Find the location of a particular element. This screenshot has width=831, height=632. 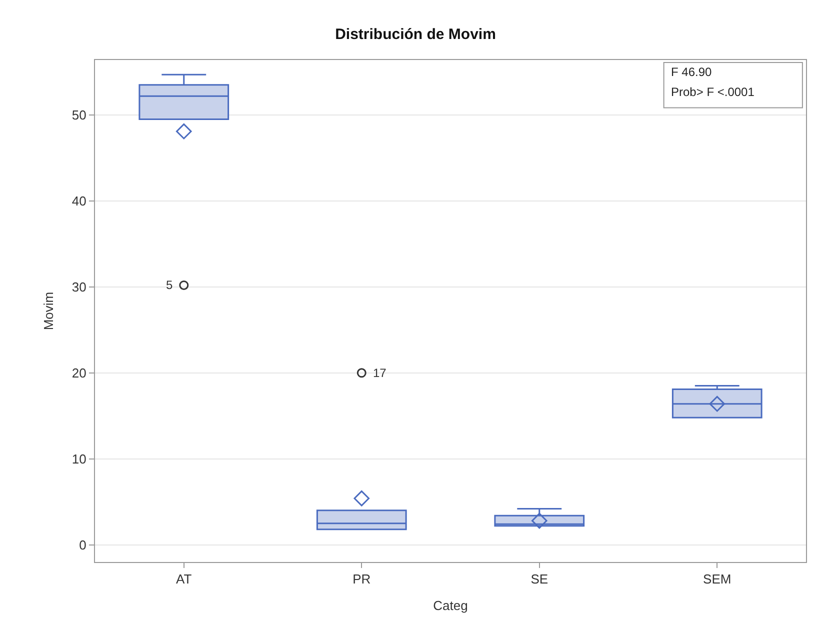

x-tick-label: SEM is located at coordinates (717, 579).